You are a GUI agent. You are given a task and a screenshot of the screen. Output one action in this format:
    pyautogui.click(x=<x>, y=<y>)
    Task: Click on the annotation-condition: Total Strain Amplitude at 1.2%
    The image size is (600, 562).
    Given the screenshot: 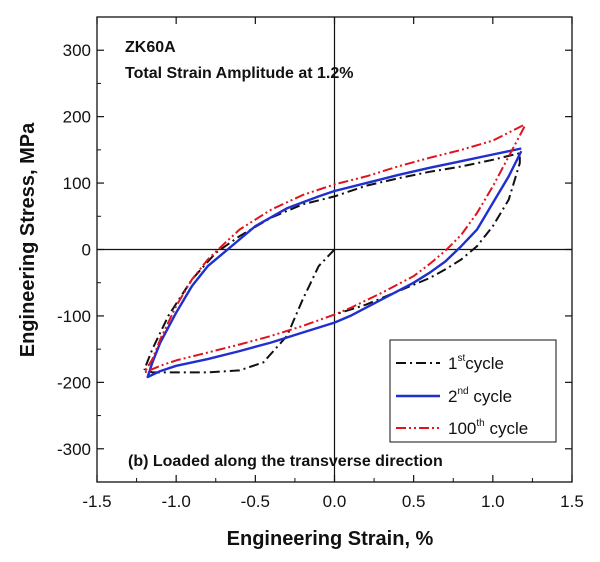 What is the action you would take?
    pyautogui.click(x=239, y=73)
    